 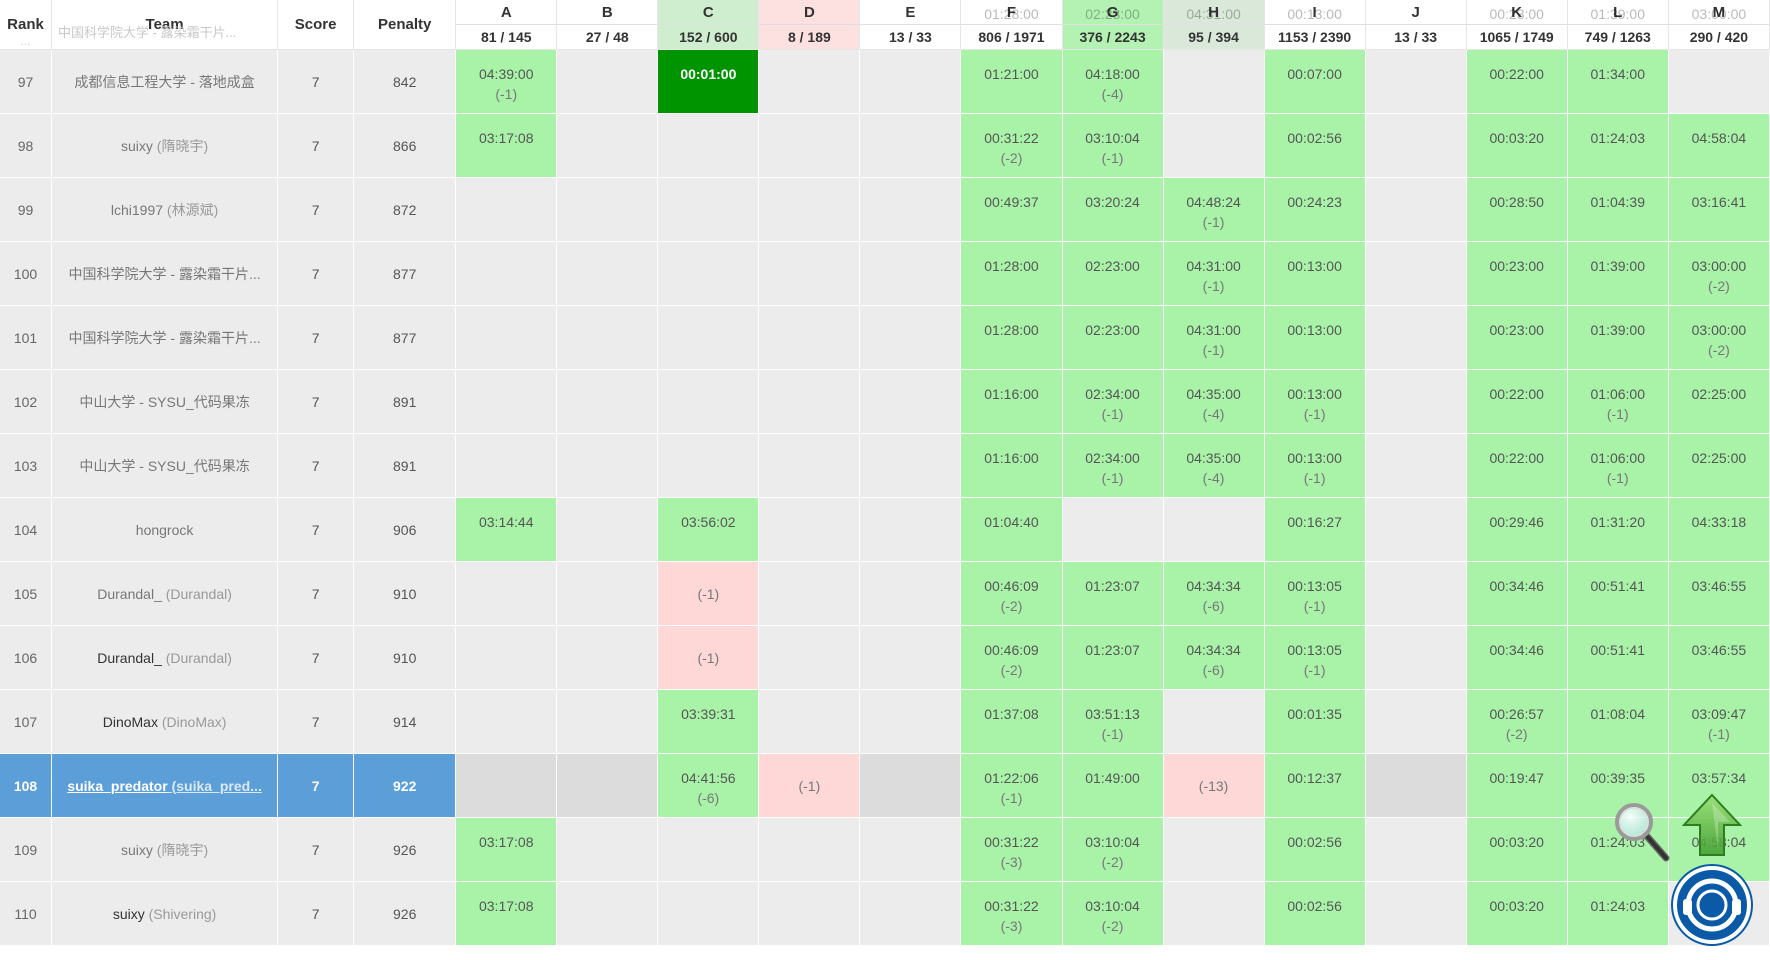 What do you see at coordinates (1012, 594) in the screenshot?
I see `problem-cell-f: 00:46:09 (-2)` at bounding box center [1012, 594].